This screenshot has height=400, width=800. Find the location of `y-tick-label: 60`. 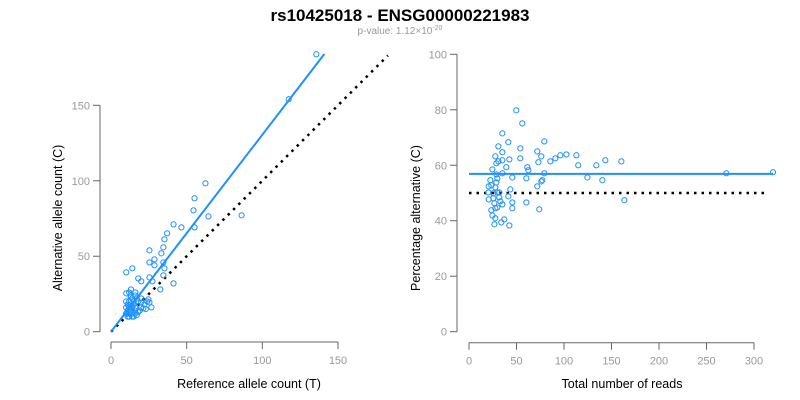

y-tick-label: 60 is located at coordinates (441, 166).